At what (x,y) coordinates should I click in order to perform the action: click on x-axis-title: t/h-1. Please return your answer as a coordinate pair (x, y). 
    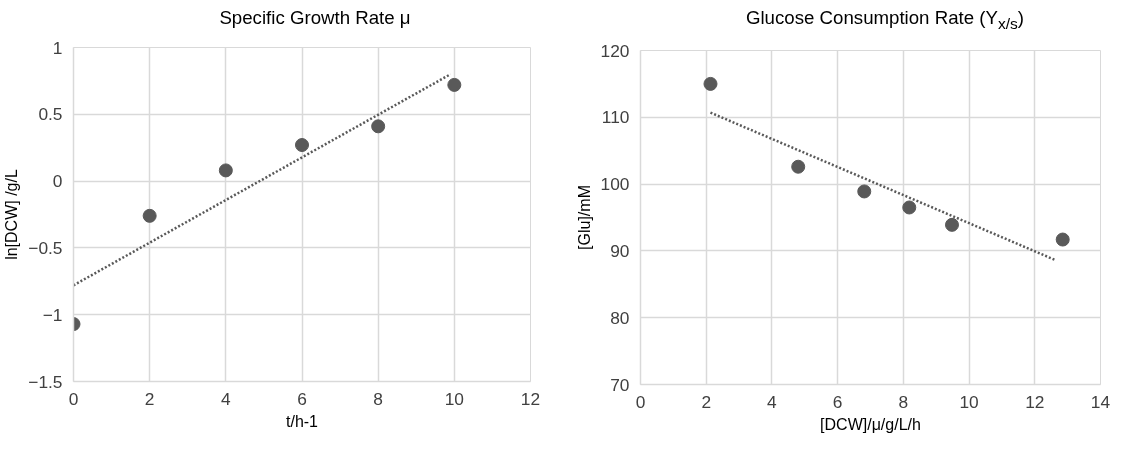
    Looking at the image, I should click on (302, 421).